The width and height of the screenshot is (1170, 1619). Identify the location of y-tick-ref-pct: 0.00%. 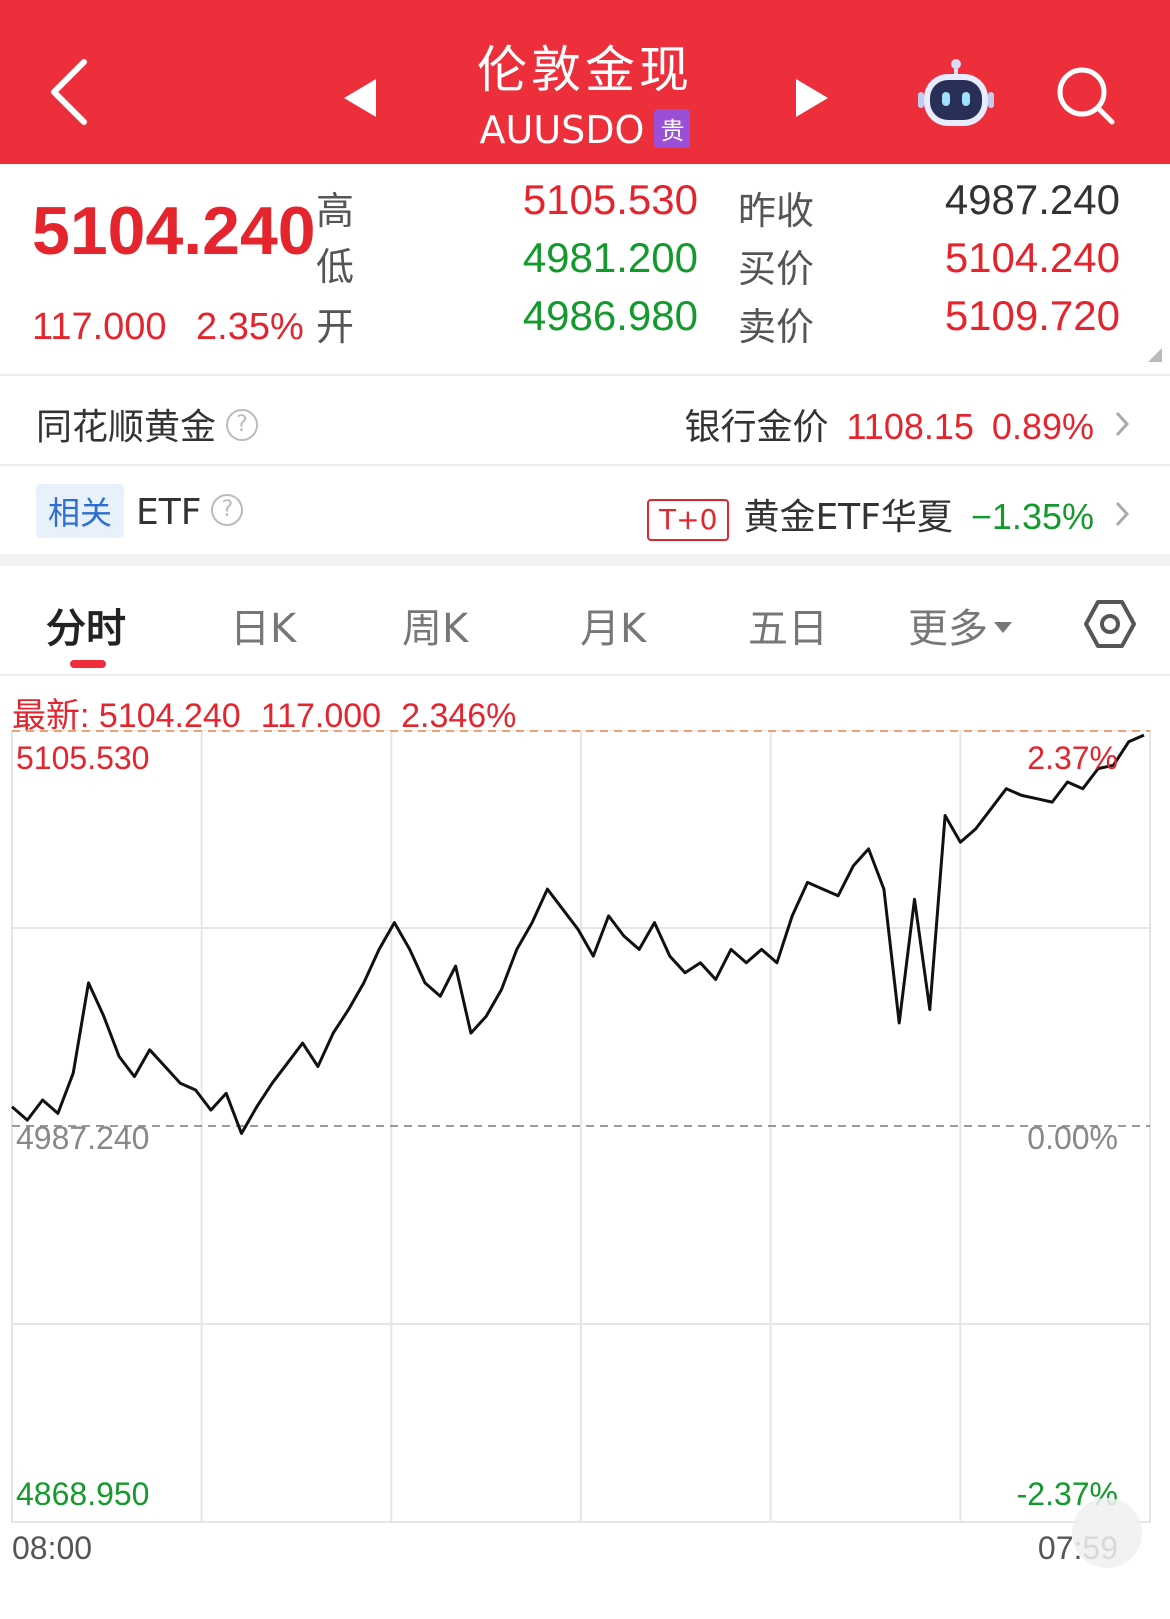
(1072, 1138).